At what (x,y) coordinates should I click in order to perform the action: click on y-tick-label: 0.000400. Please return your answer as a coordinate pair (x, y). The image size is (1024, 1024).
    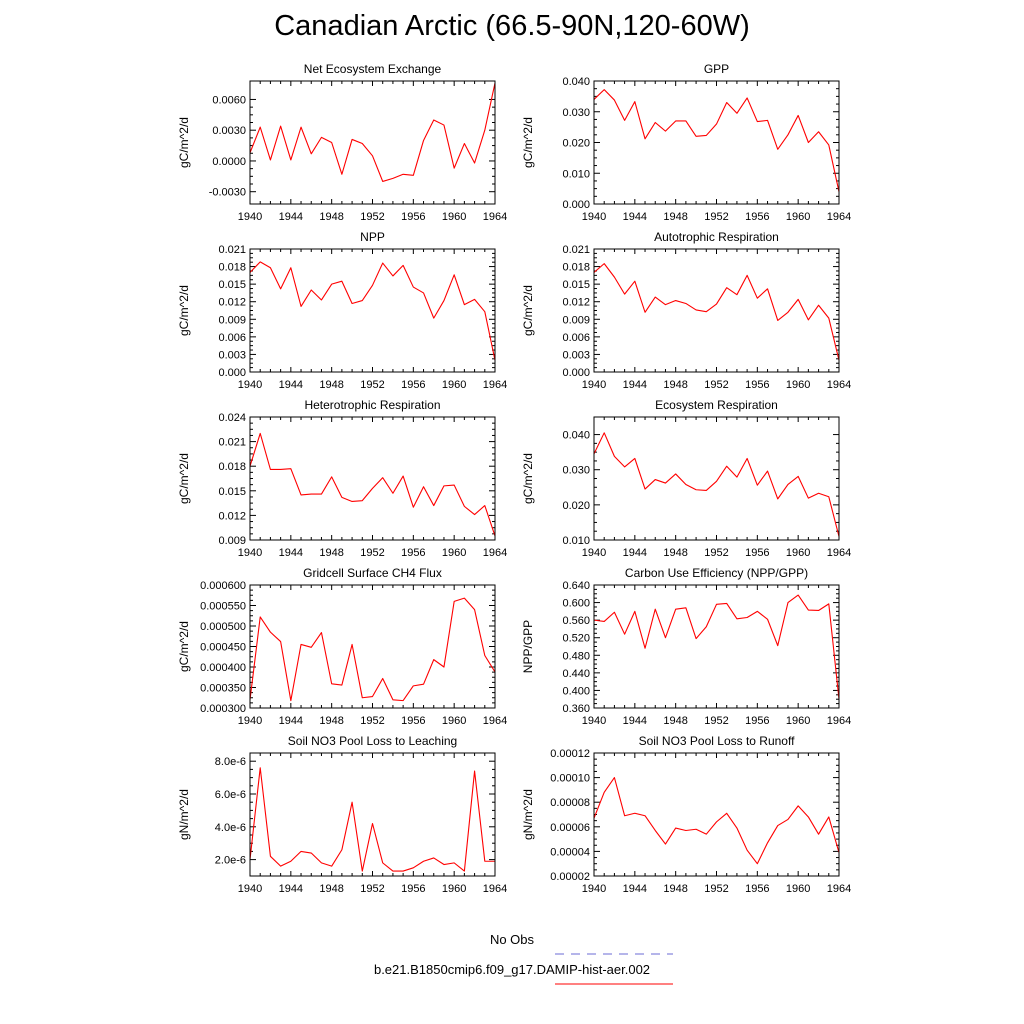
    Looking at the image, I should click on (223, 668).